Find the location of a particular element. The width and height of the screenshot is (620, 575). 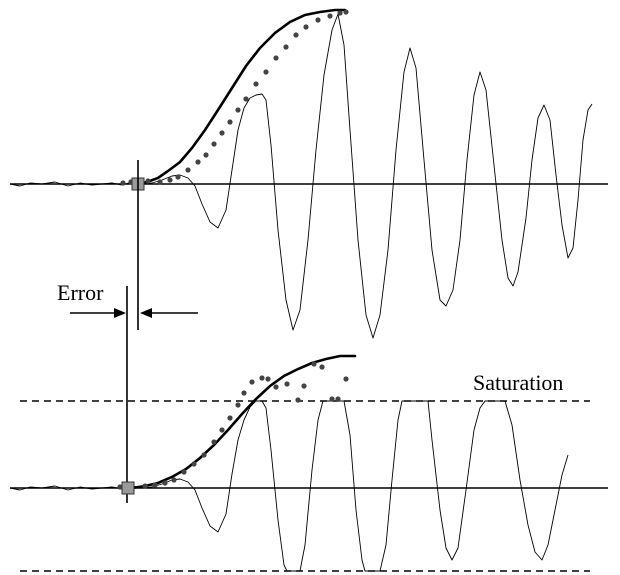

saturation-label: Saturation is located at coordinates (518, 382).